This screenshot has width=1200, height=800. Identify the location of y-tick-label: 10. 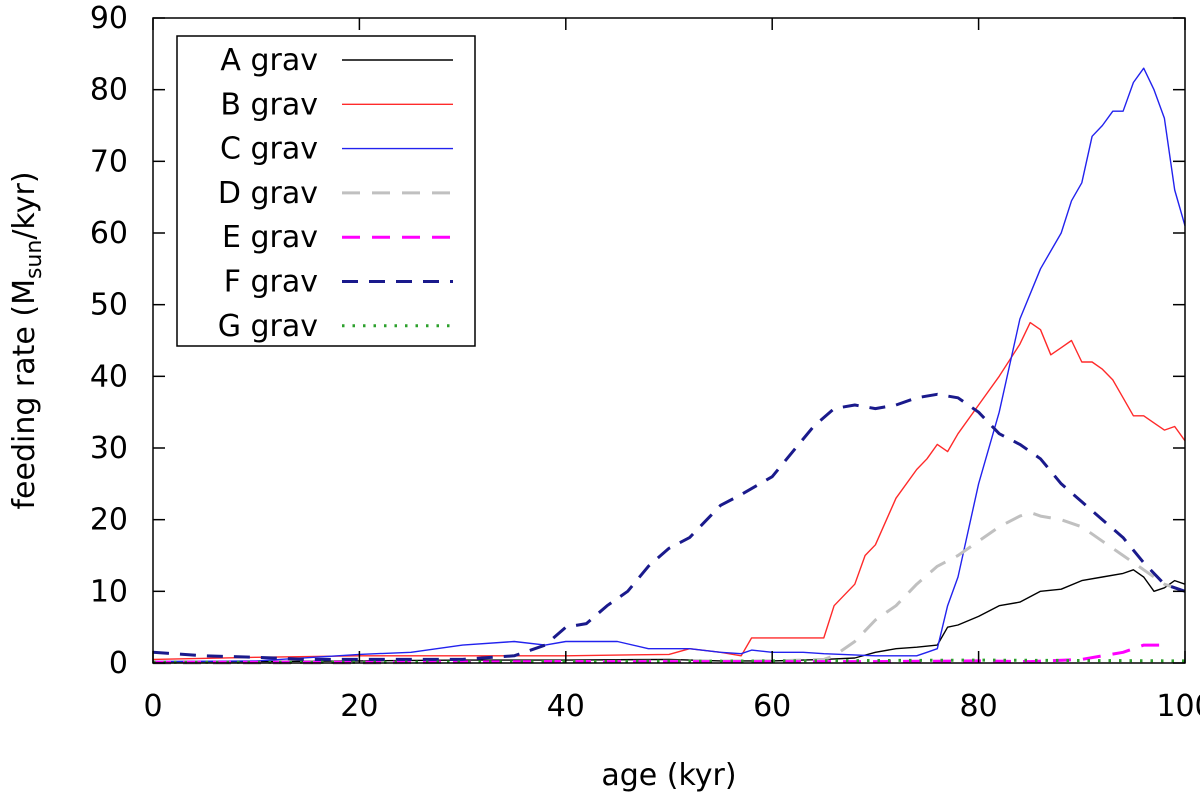
(109, 591).